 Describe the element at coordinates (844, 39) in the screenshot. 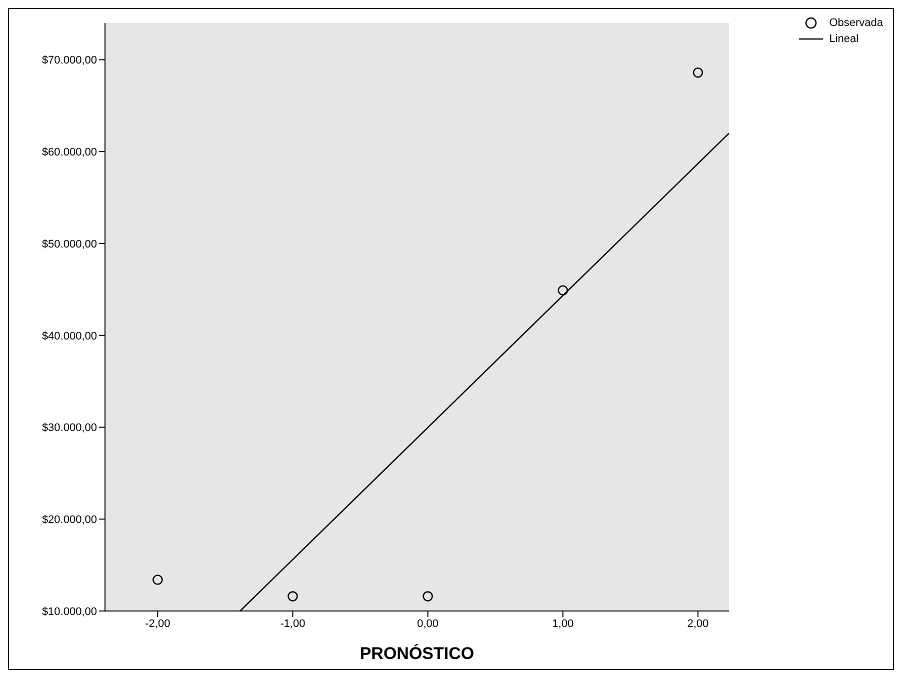

I see `legend-label: Lineal` at that location.